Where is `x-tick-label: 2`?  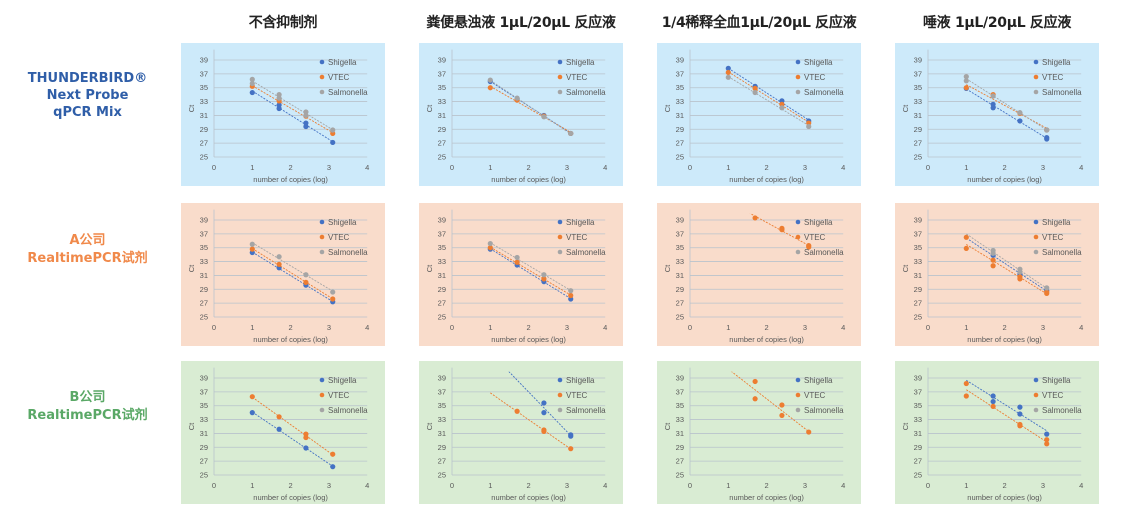
x-tick-label: 2 is located at coordinates (529, 327).